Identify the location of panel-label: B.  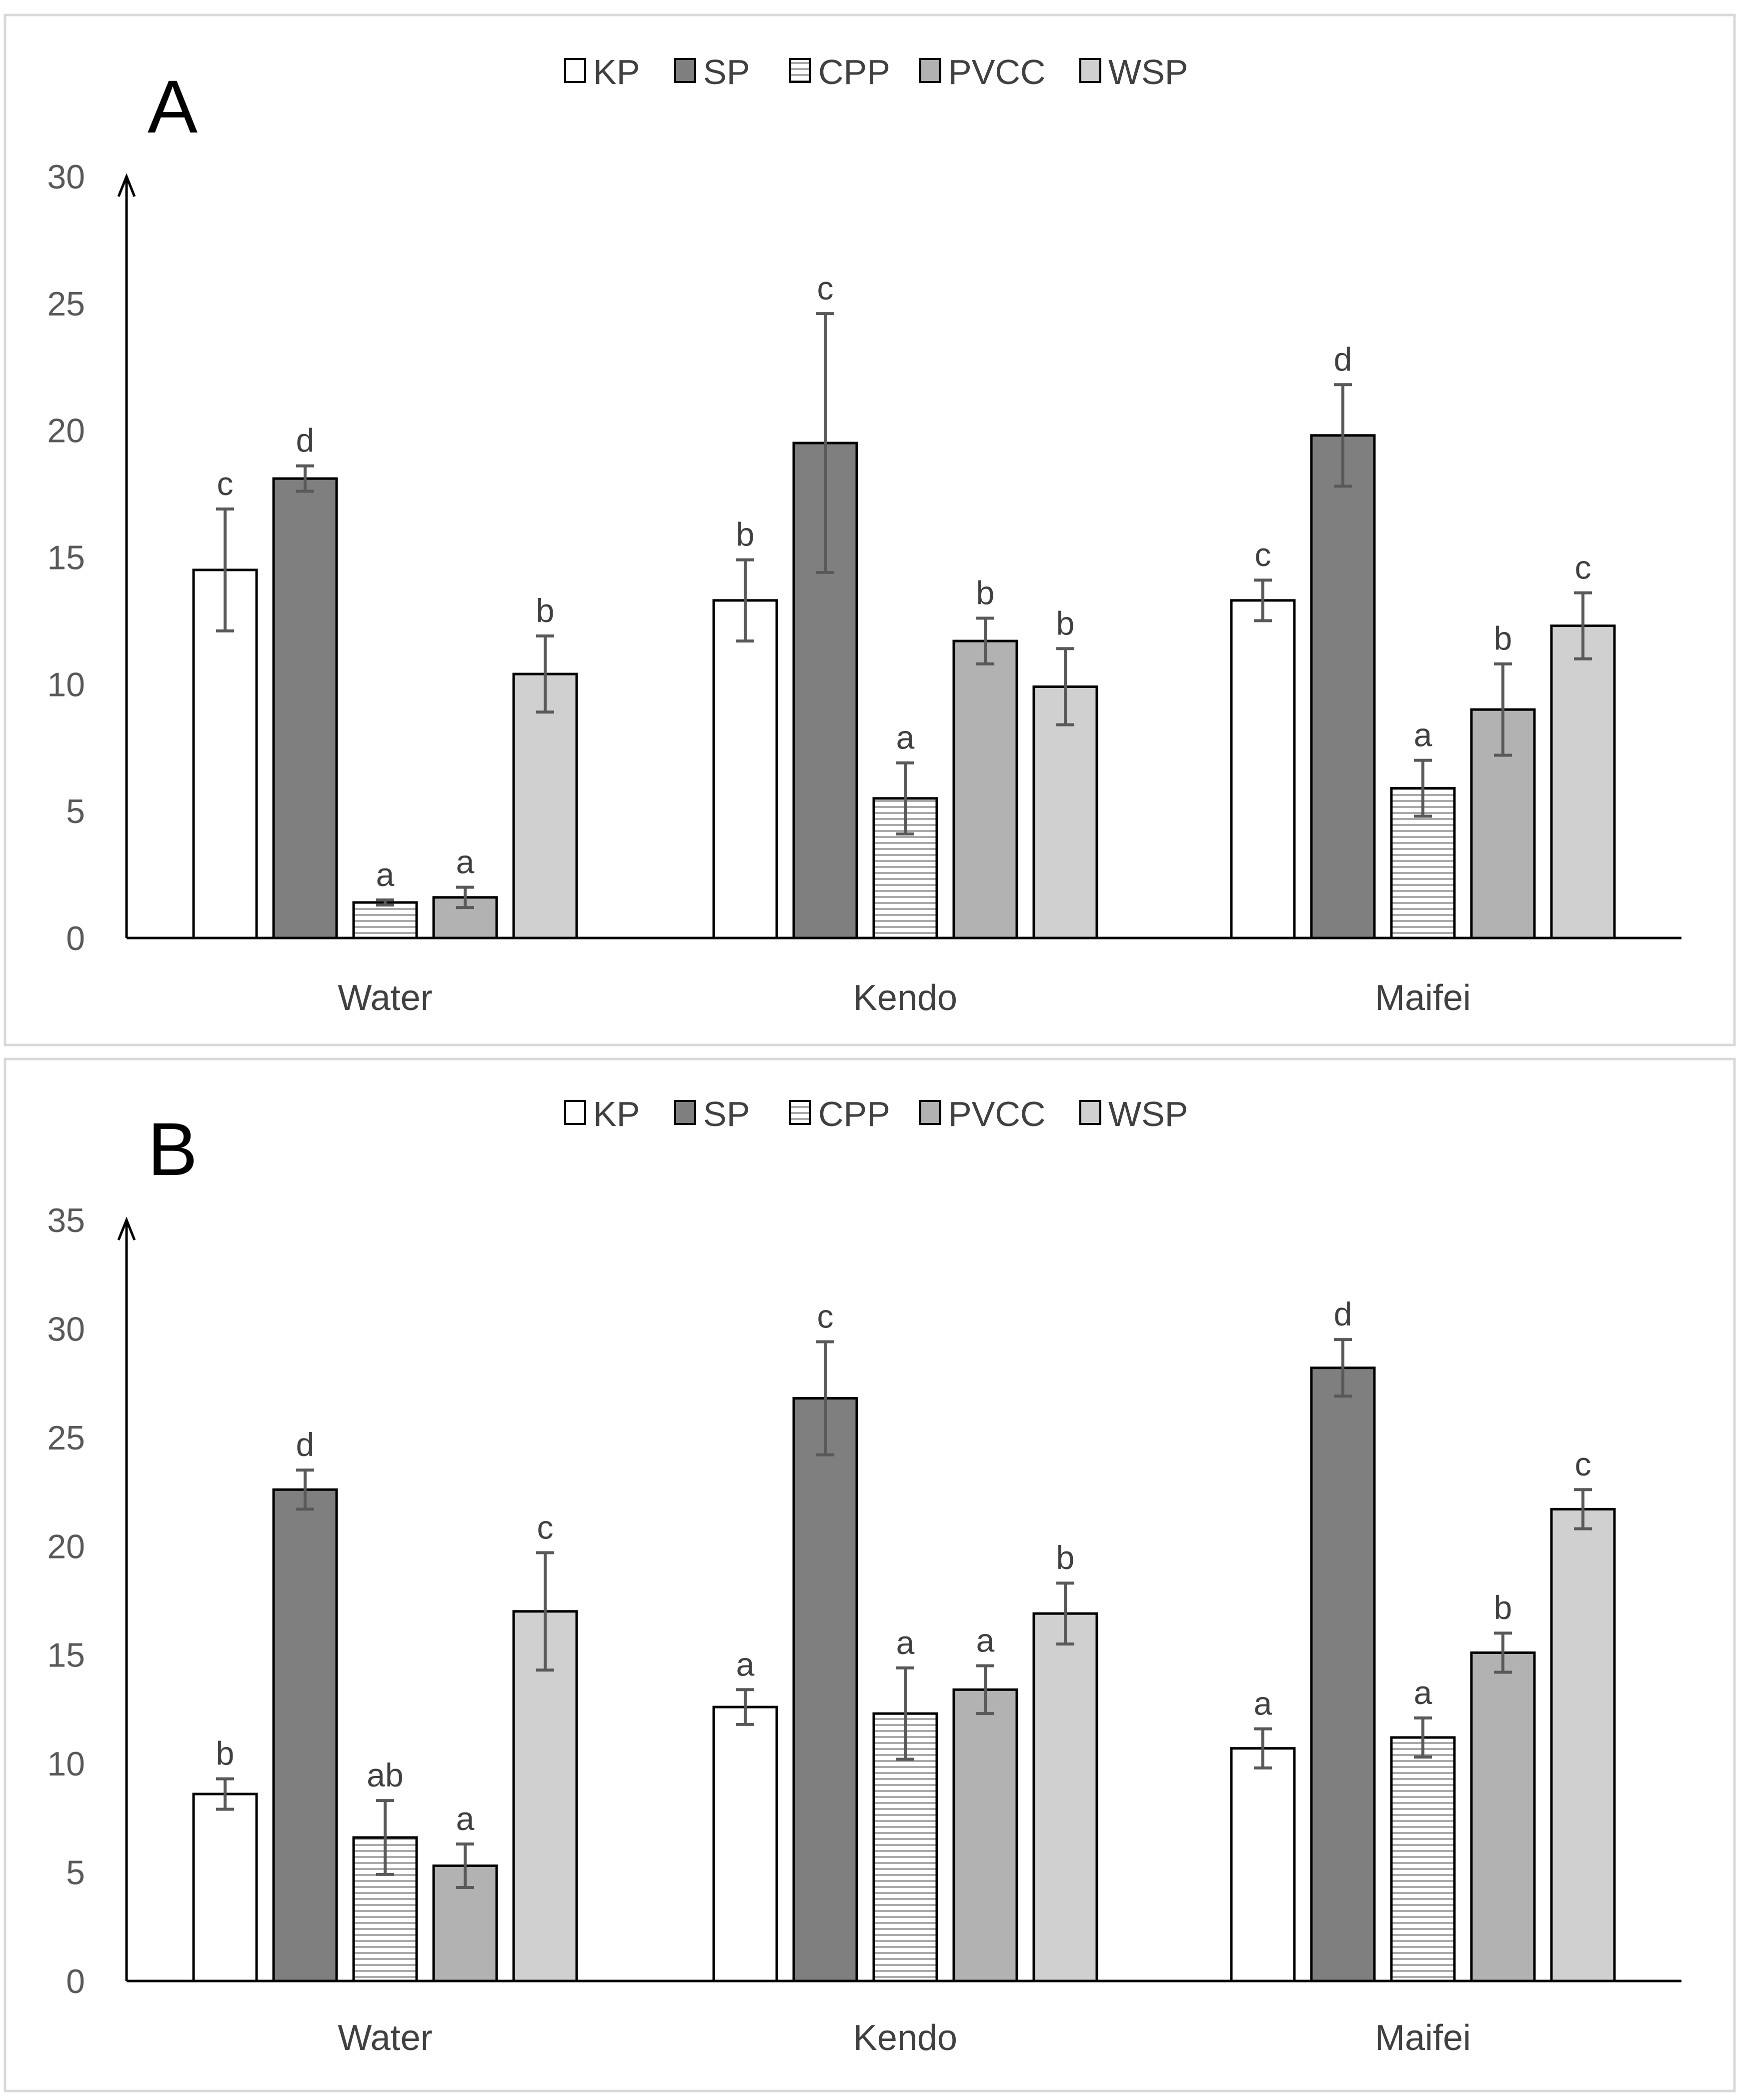
(173, 1149).